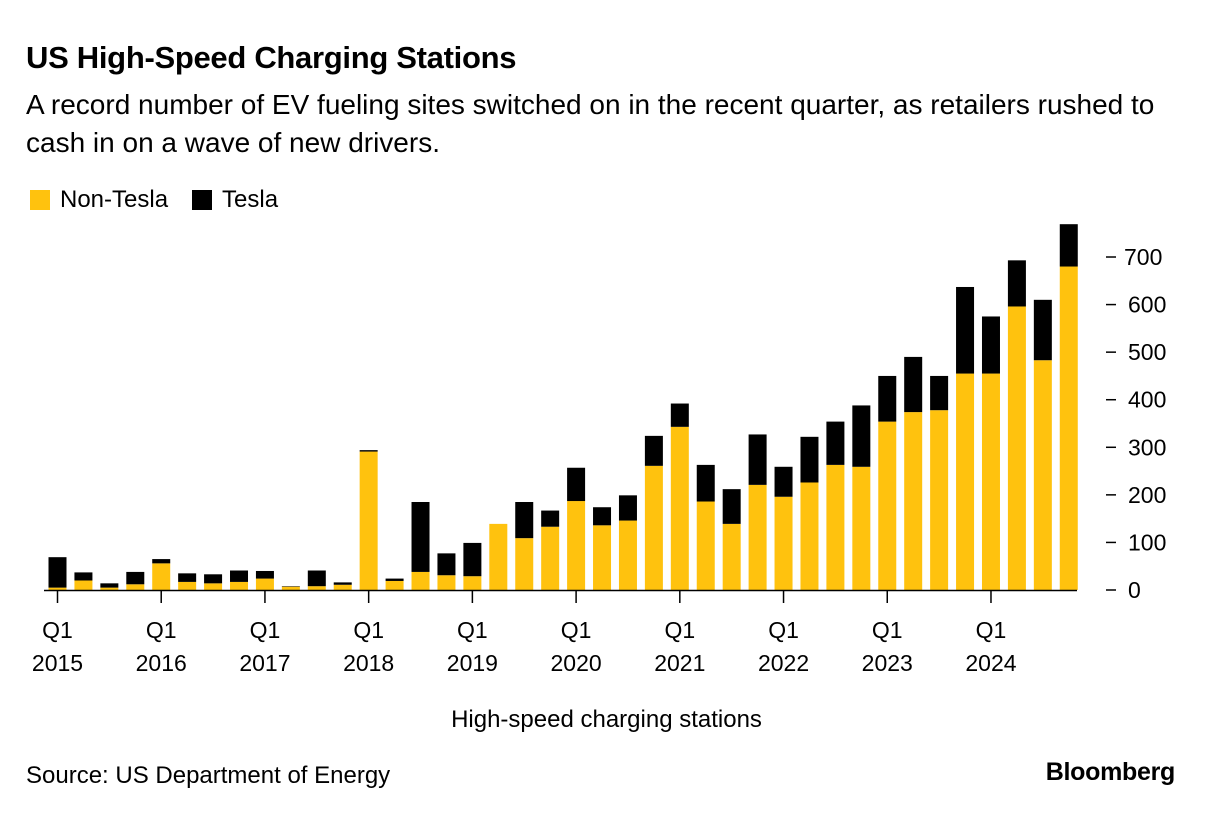 This screenshot has width=1213, height=832. I want to click on x-tick-label-year: 2024, so click(990, 663).